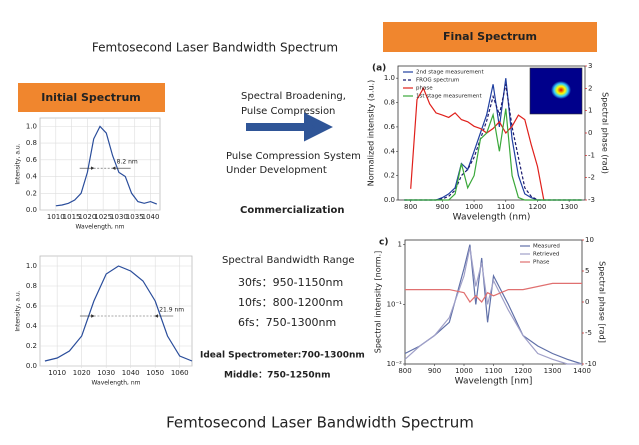  Describe the element at coordinates (320, 423) in the screenshot. I see `footer: Femtosecond Laser Bandwidth Spectrum` at that location.